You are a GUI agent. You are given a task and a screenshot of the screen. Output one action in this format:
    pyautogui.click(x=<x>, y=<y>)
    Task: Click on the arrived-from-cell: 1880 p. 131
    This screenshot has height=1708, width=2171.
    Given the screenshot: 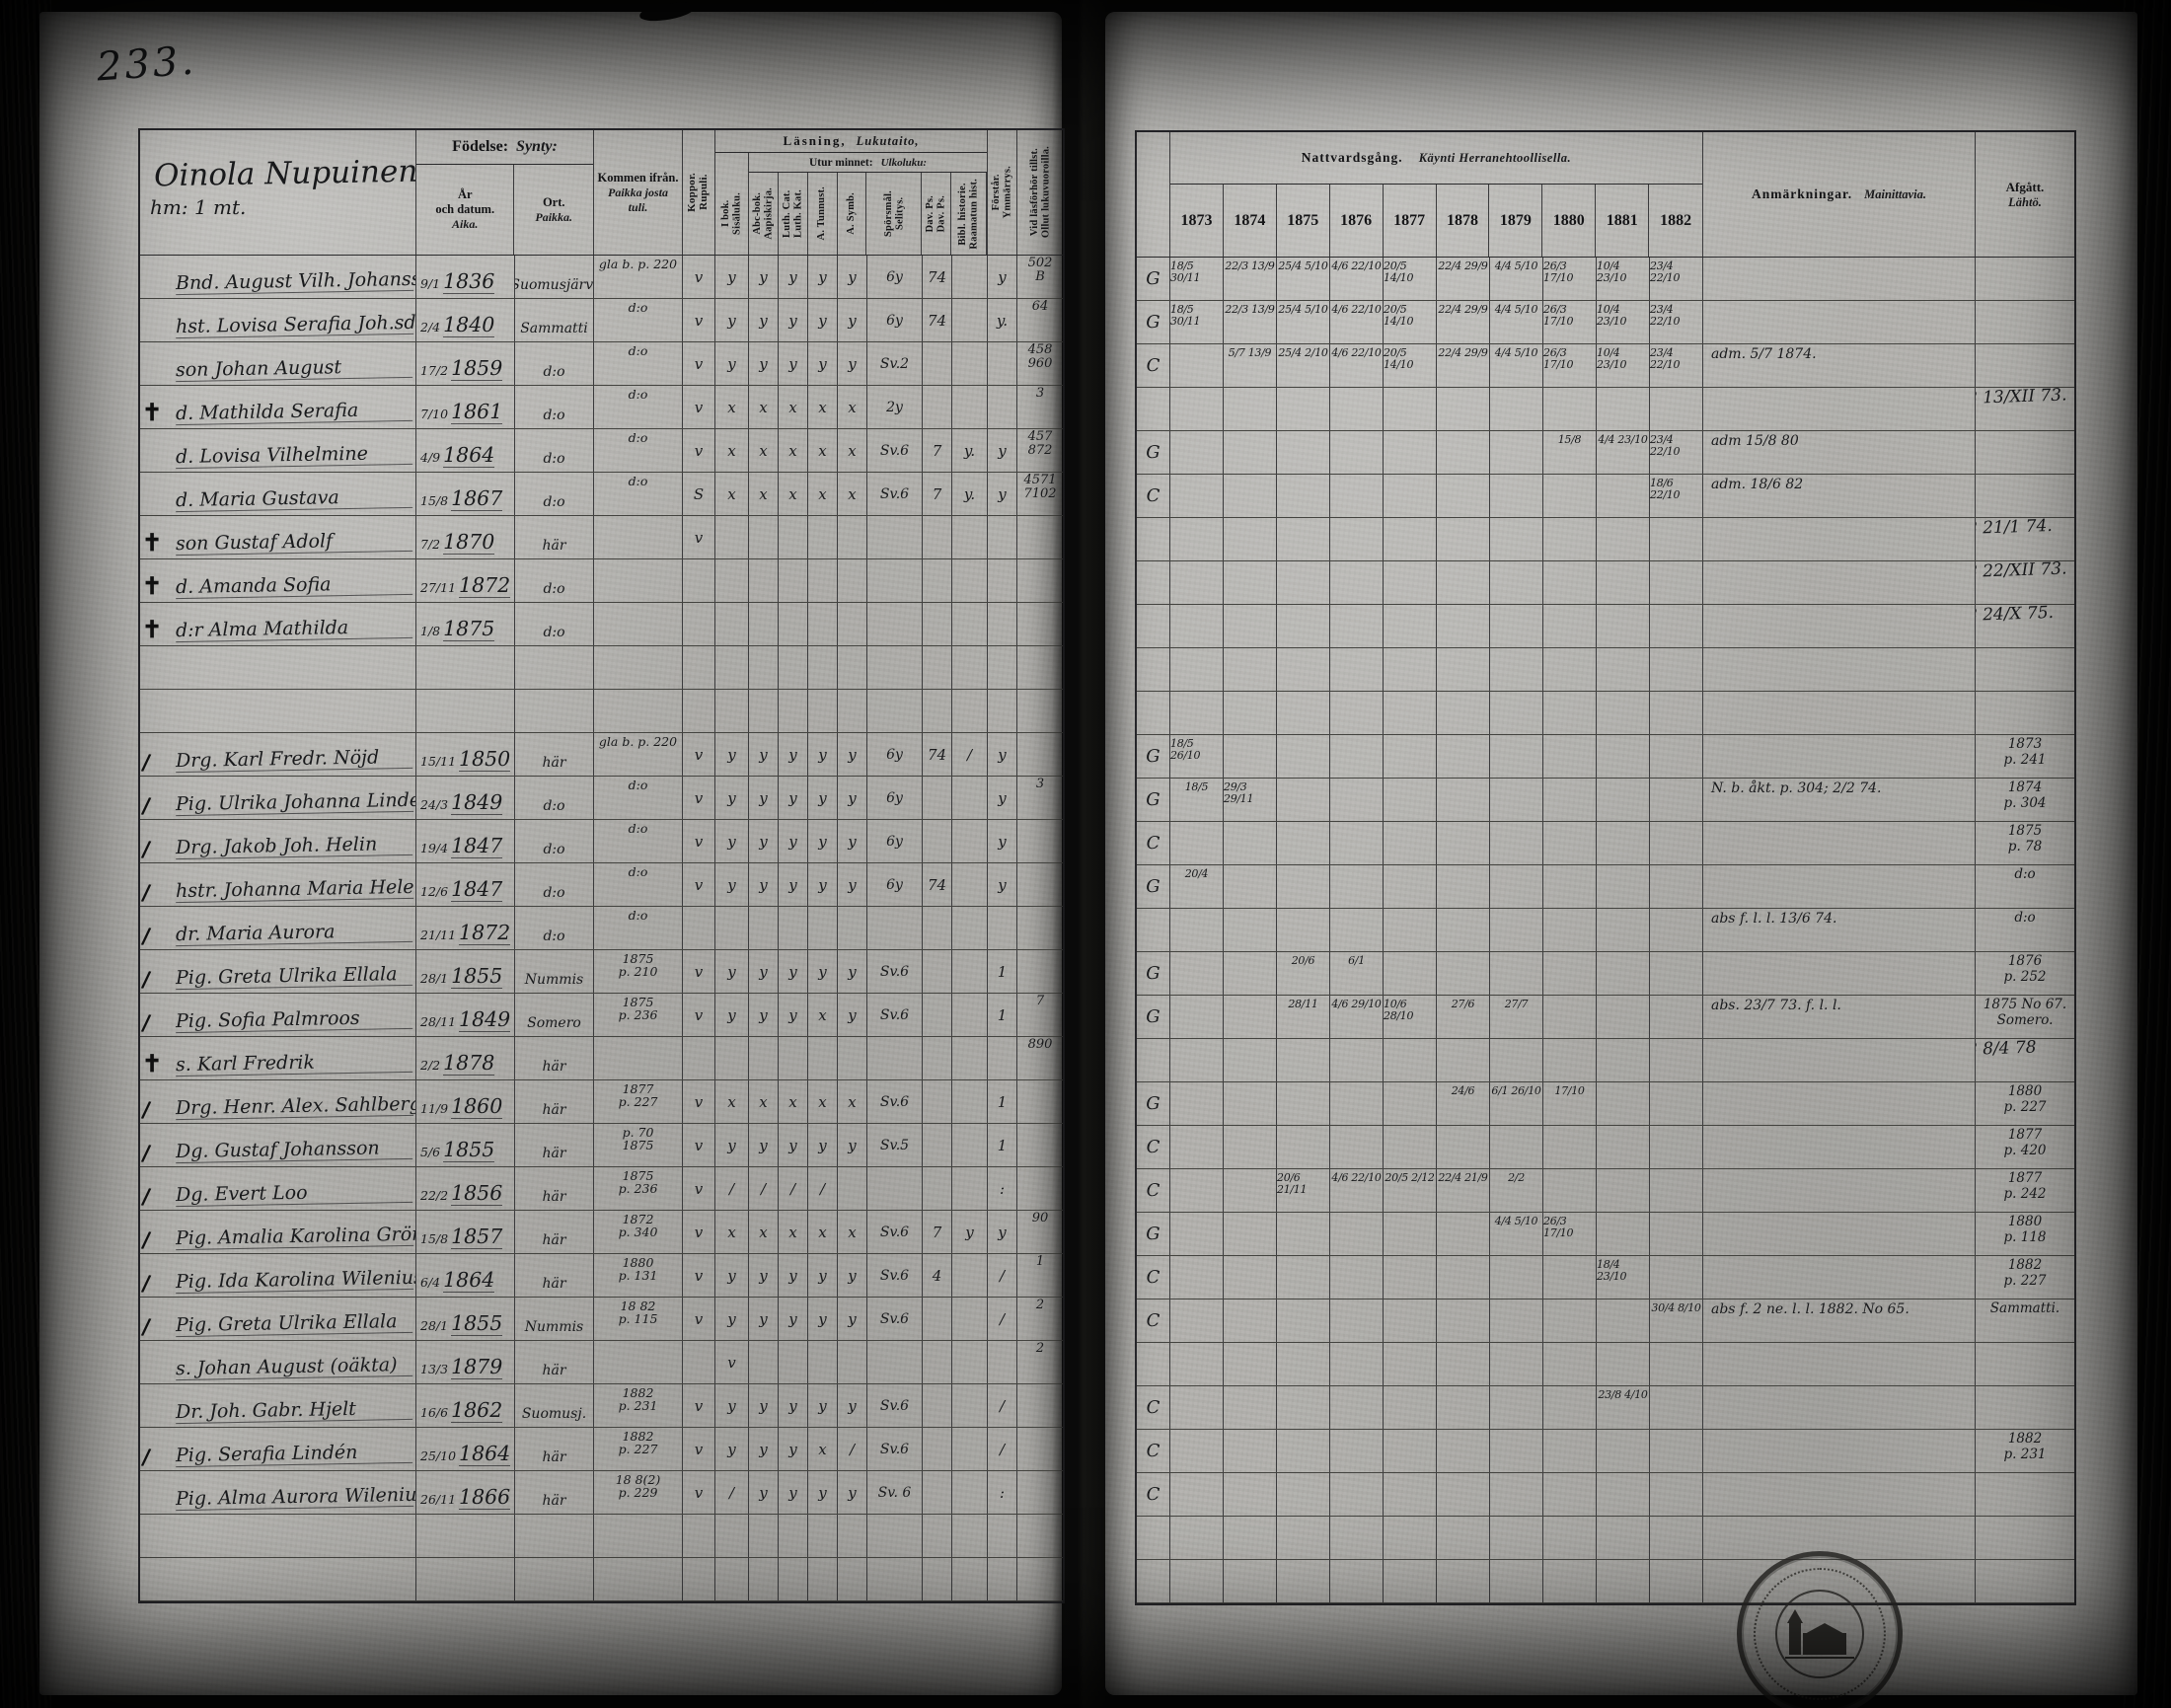 What is the action you would take?
    pyautogui.click(x=638, y=1275)
    